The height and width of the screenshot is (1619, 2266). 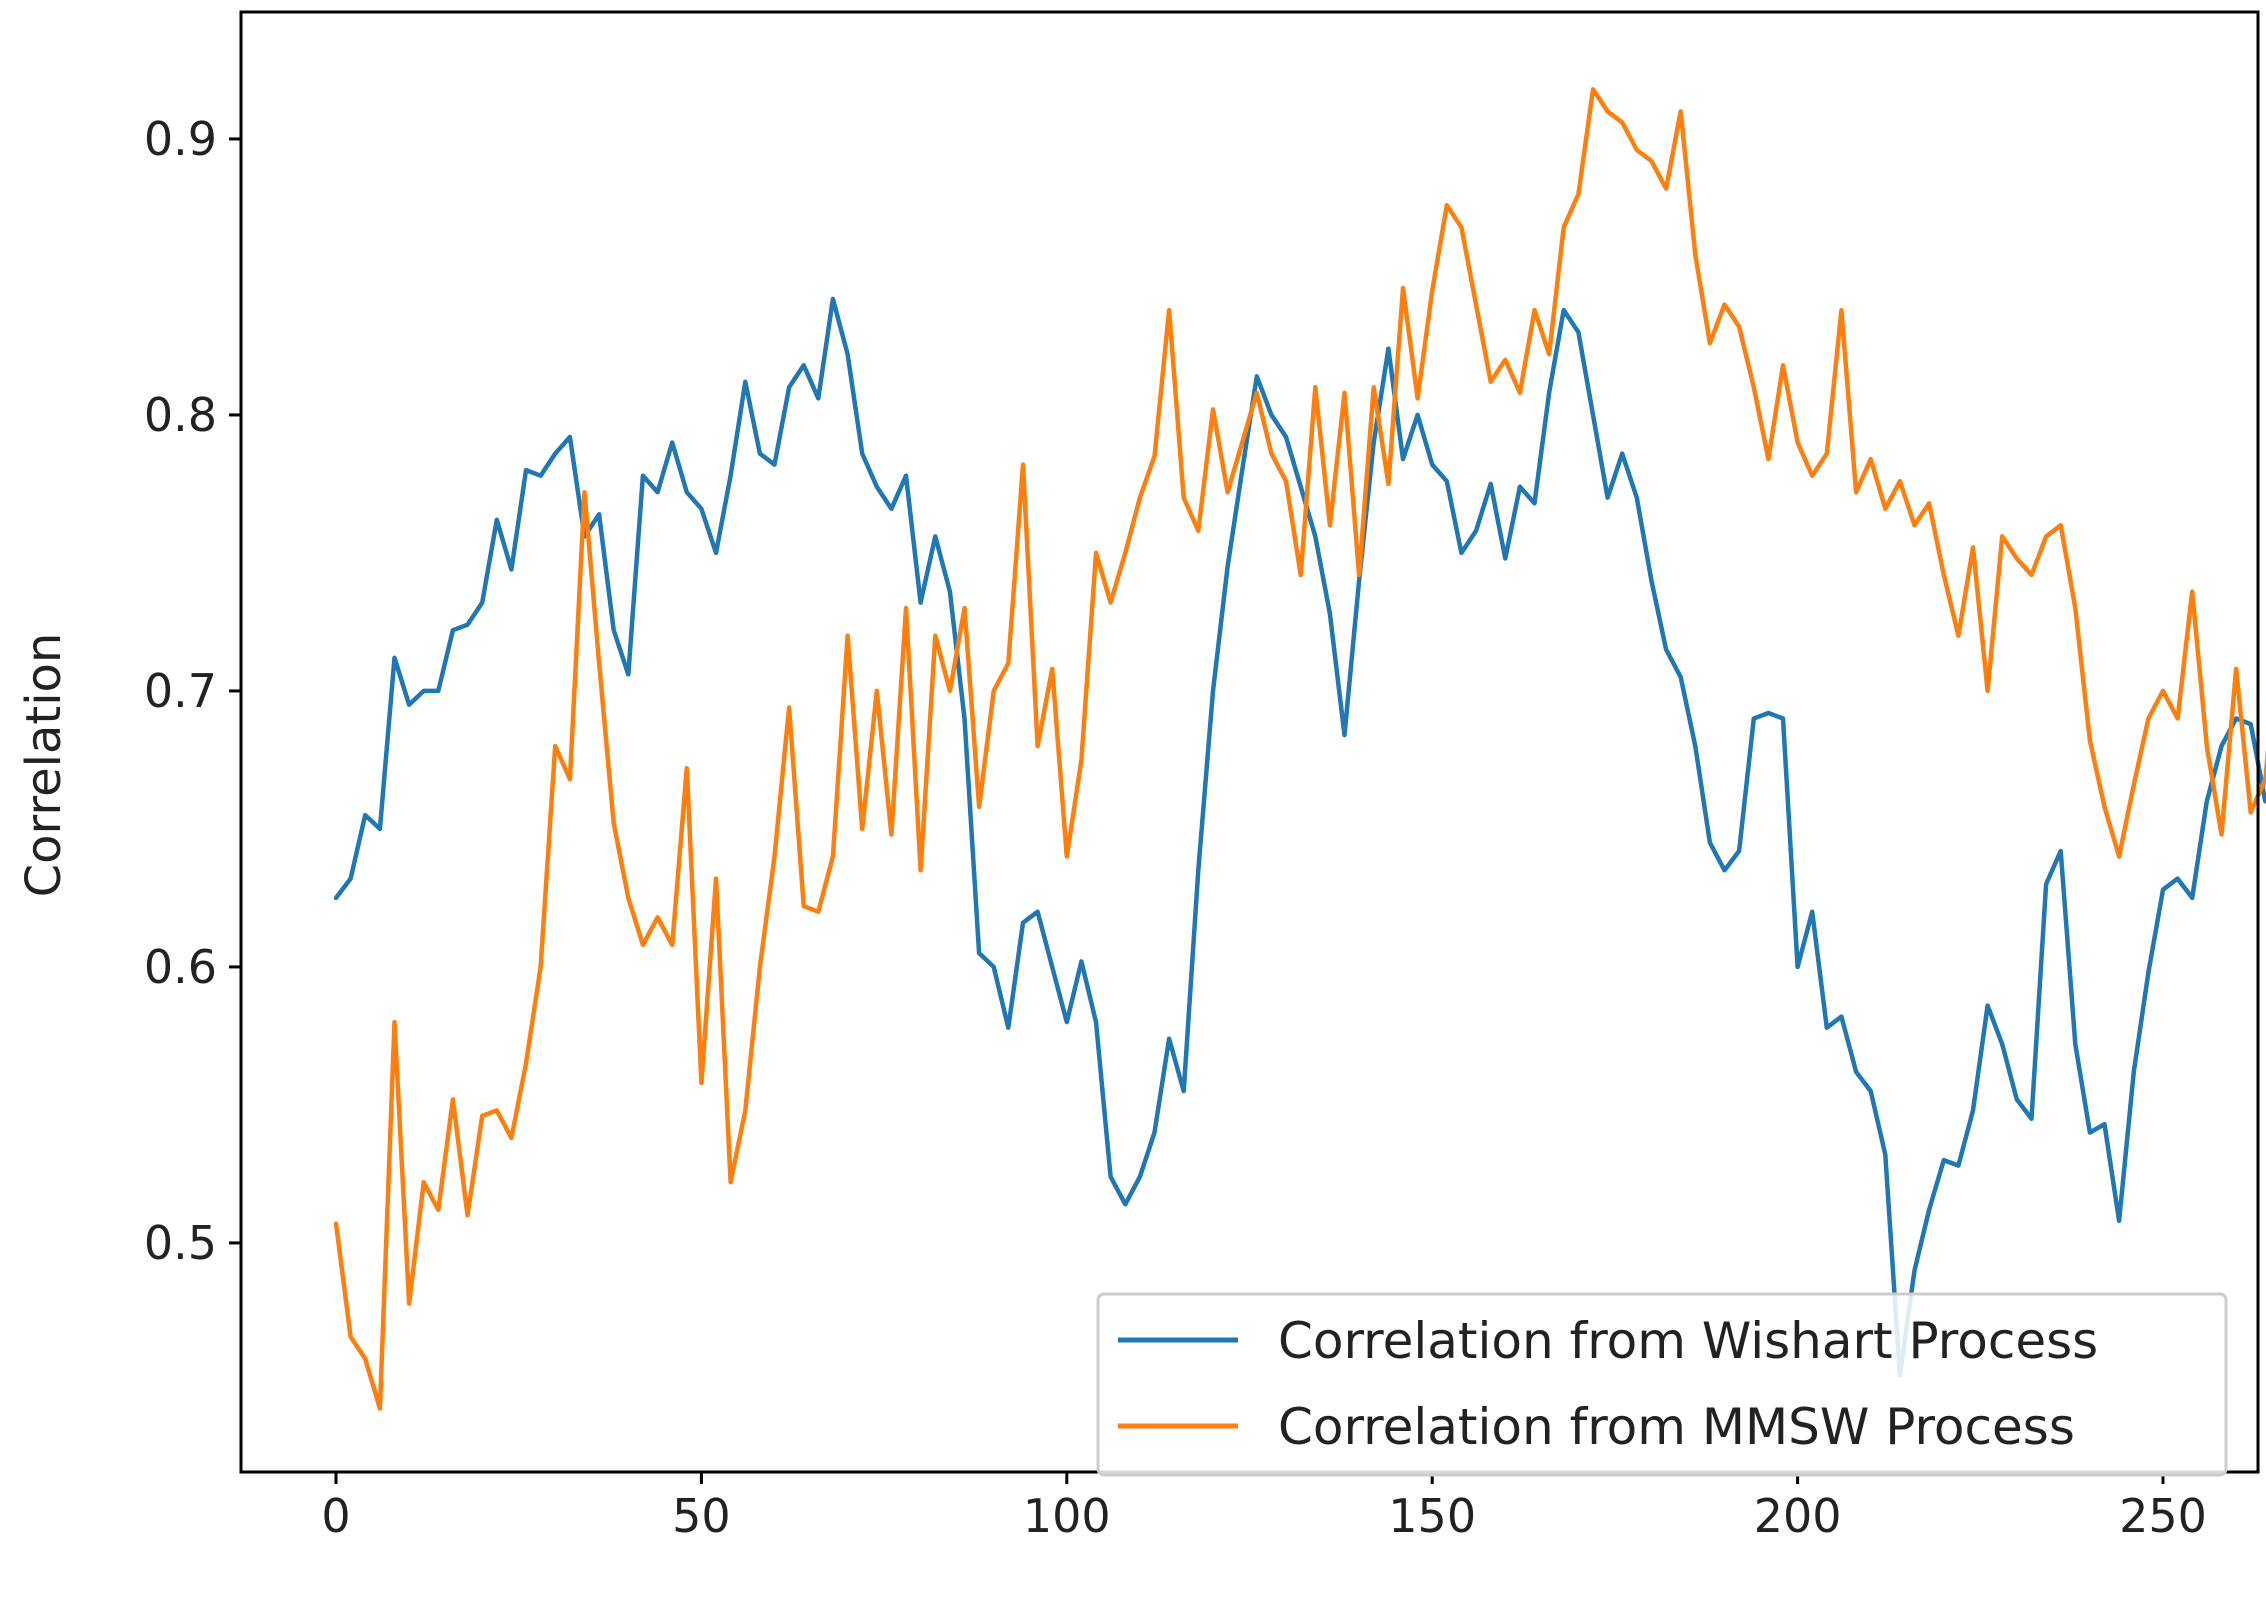 I want to click on y-axis-label: Correlation, so click(x=44, y=765).